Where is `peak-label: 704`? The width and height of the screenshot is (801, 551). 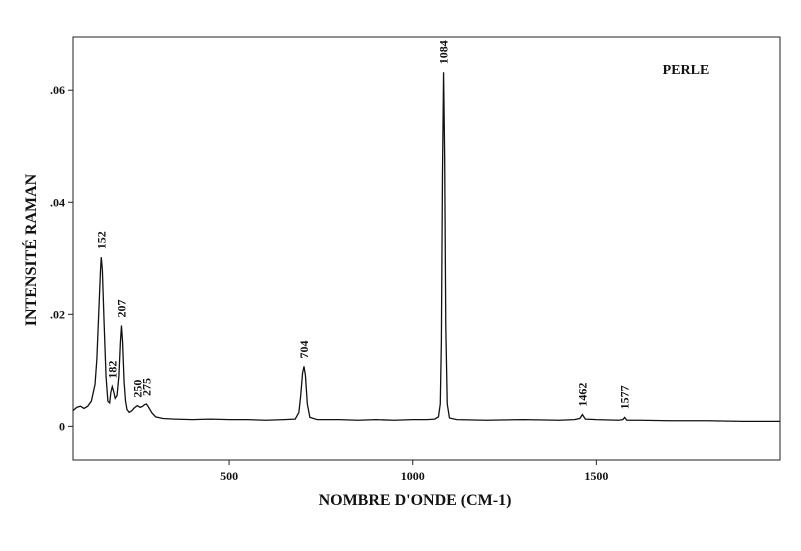
peak-label: 704 is located at coordinates (304, 349).